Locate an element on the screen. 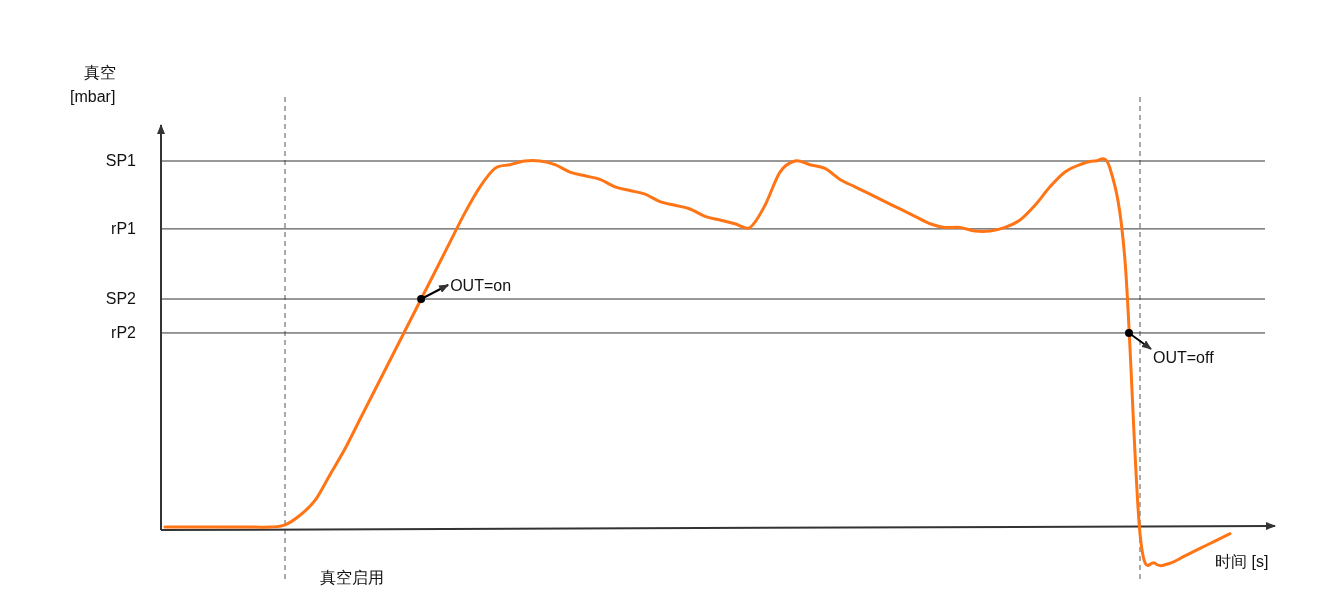 The image size is (1322, 613). ref-line-label: SP1 is located at coordinates (121, 160).